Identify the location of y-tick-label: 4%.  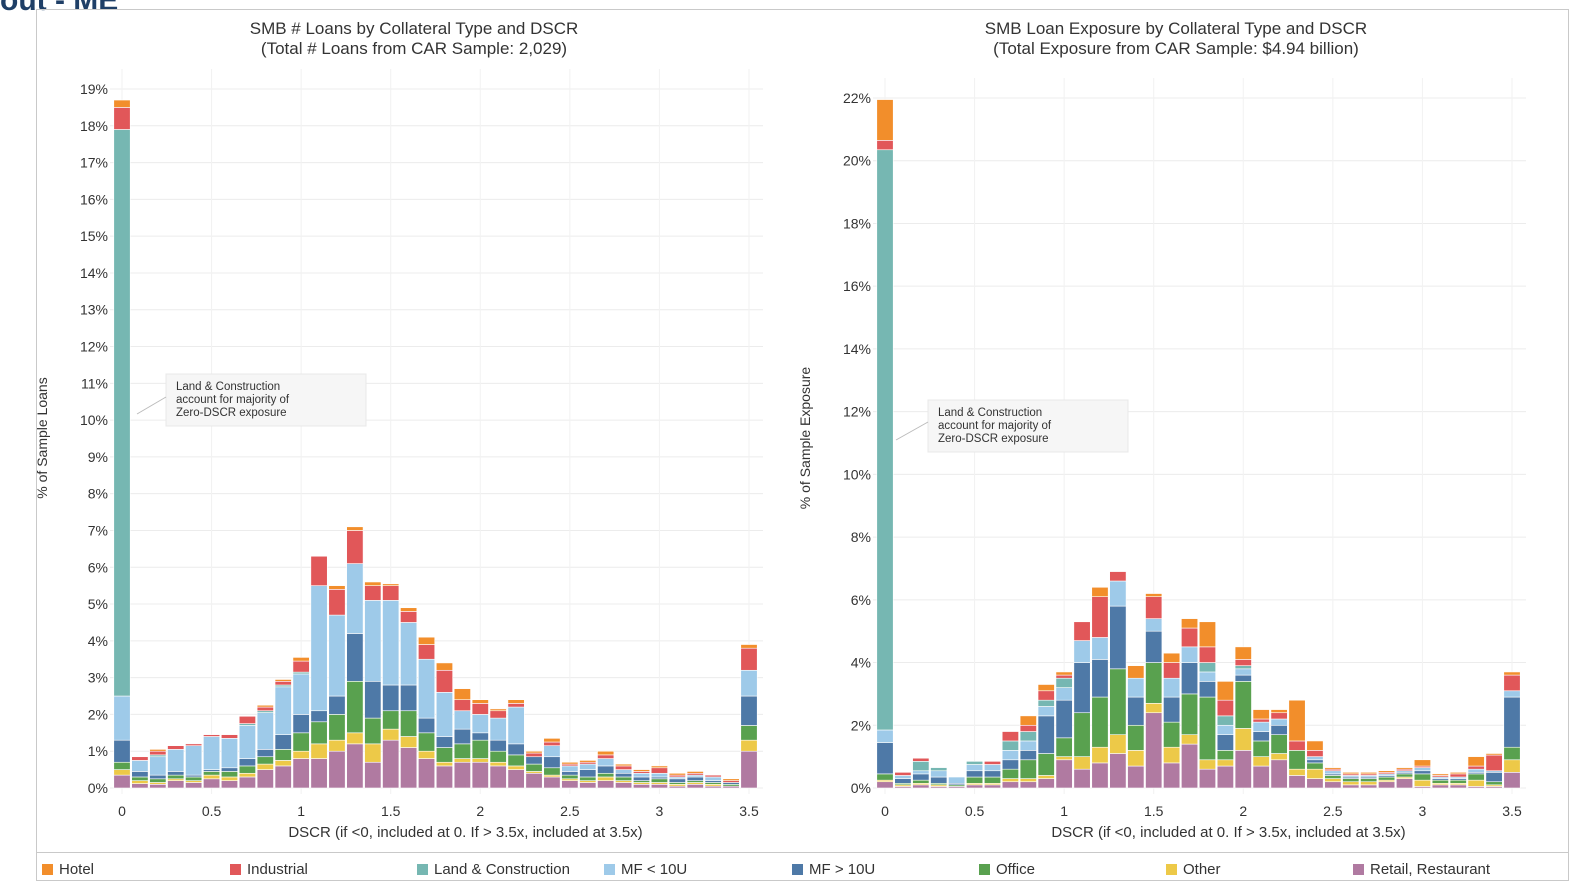
(98, 641).